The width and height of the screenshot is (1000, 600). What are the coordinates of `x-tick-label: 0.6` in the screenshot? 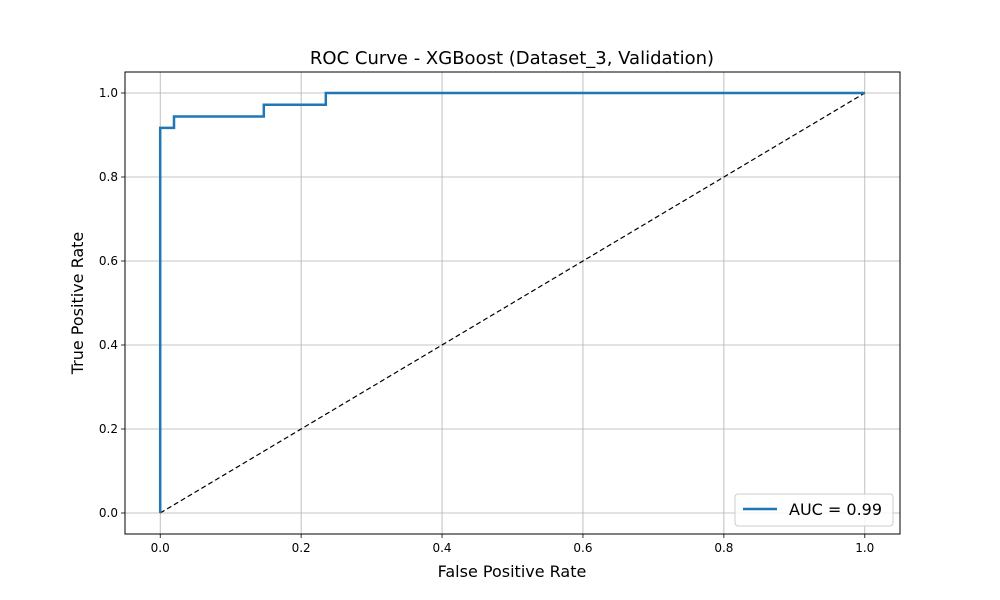 It's located at (582, 548).